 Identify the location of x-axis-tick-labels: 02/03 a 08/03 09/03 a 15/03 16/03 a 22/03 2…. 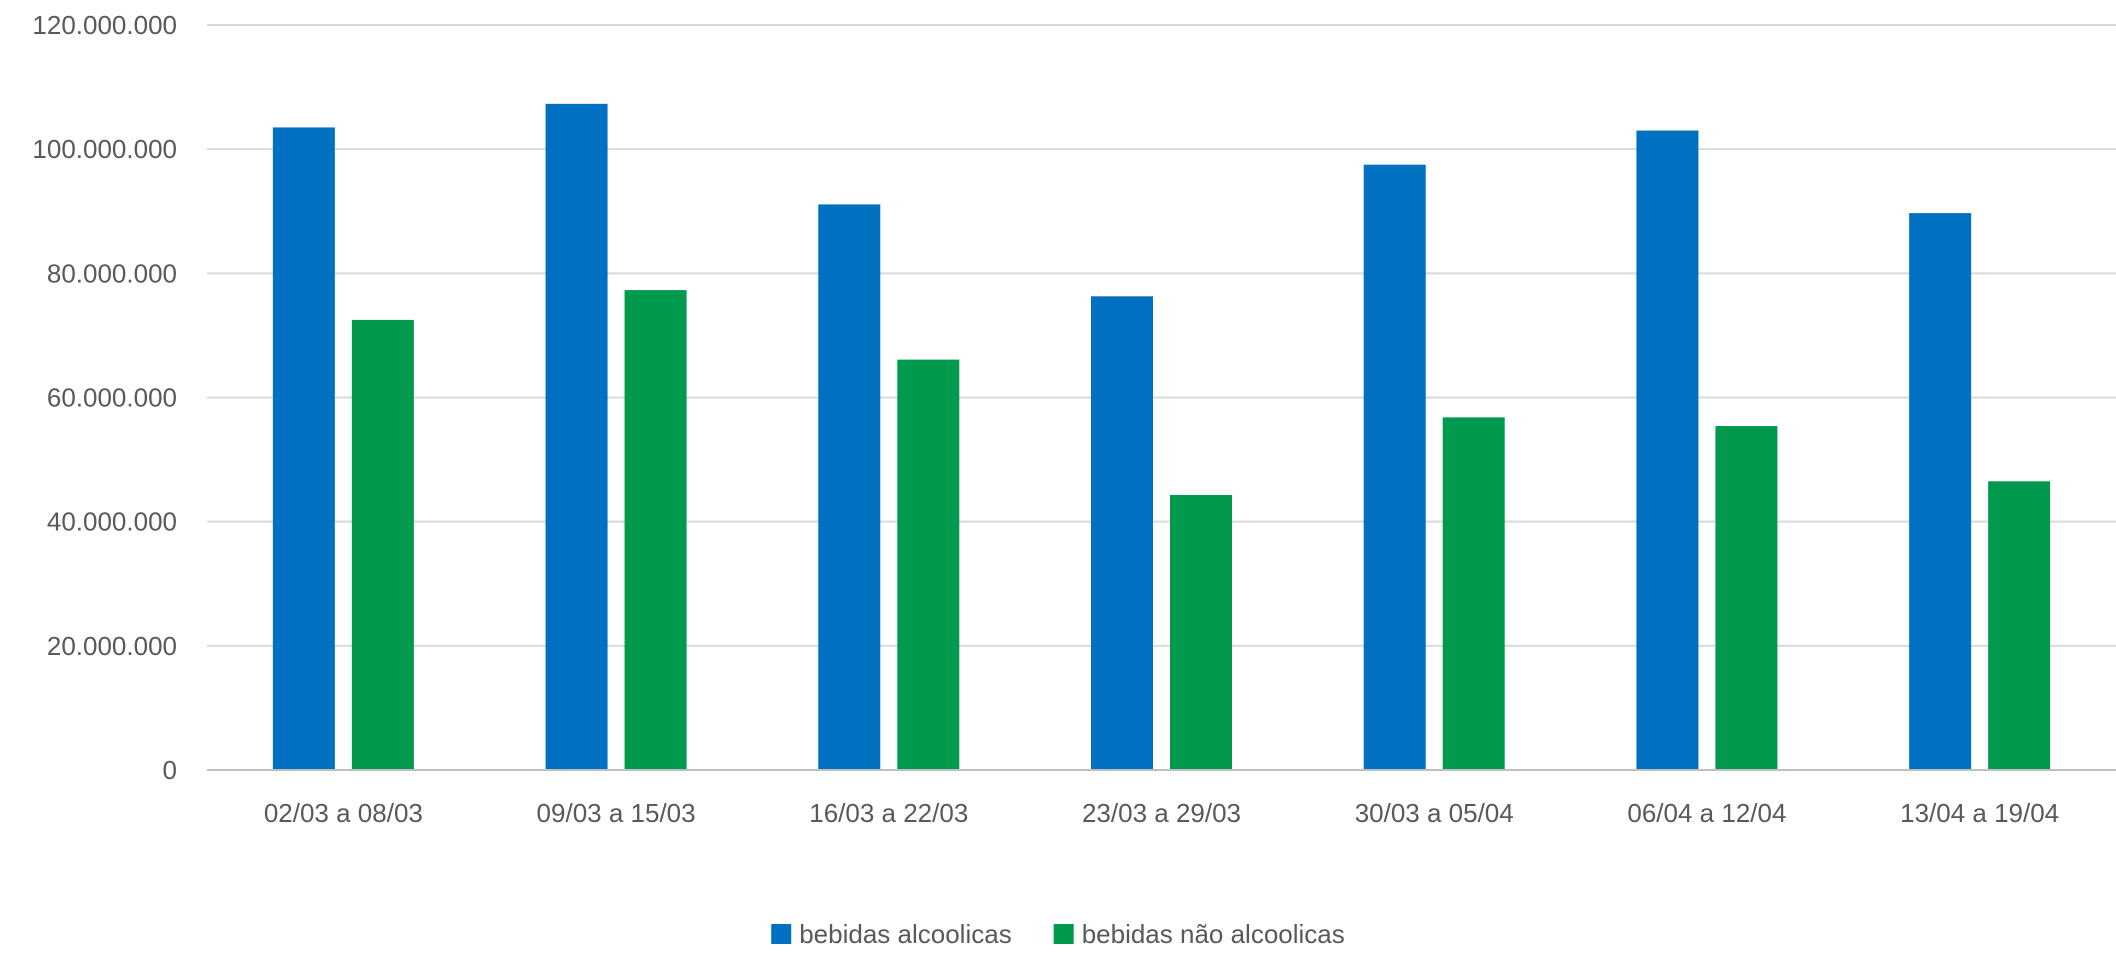
(1161, 813).